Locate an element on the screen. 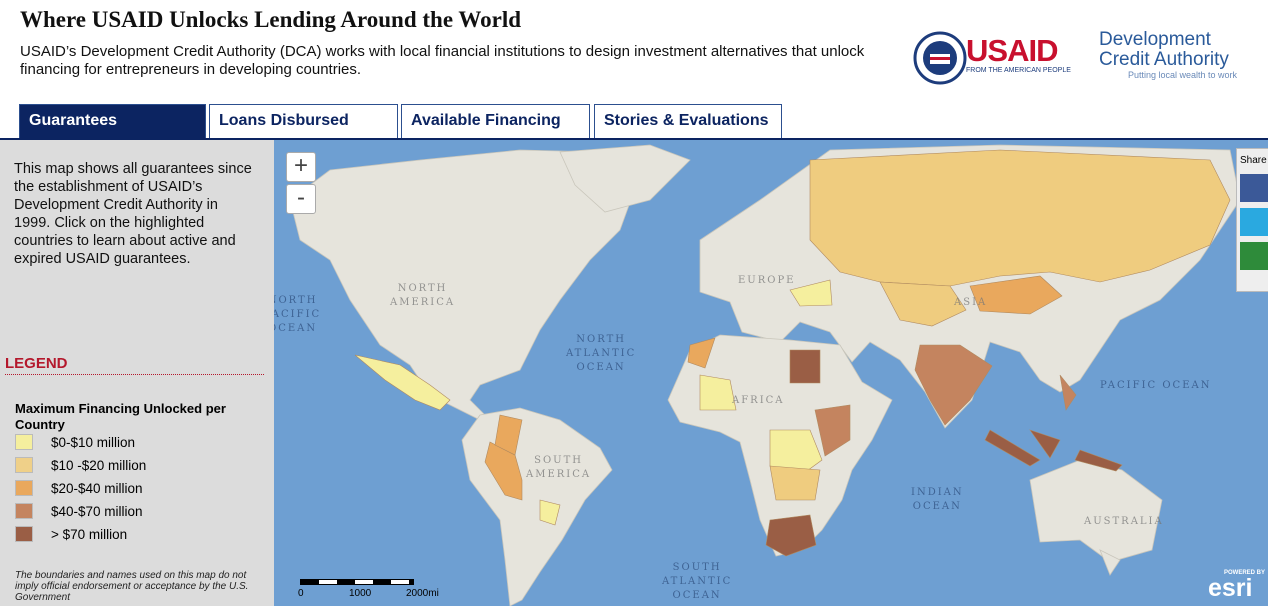 The height and width of the screenshot is (606, 1268). dca-line: Development is located at coordinates (1155, 39).